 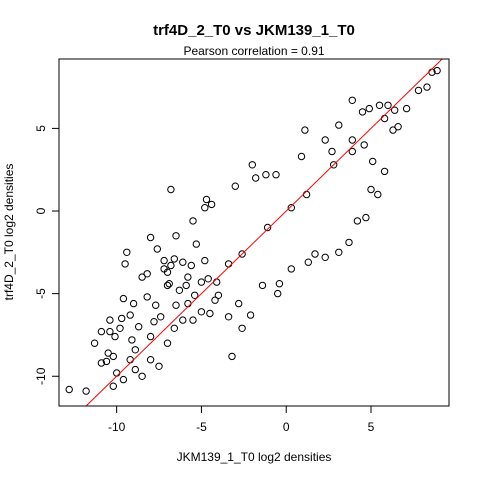 I want to click on x-tick-label: -5, so click(x=201, y=427).